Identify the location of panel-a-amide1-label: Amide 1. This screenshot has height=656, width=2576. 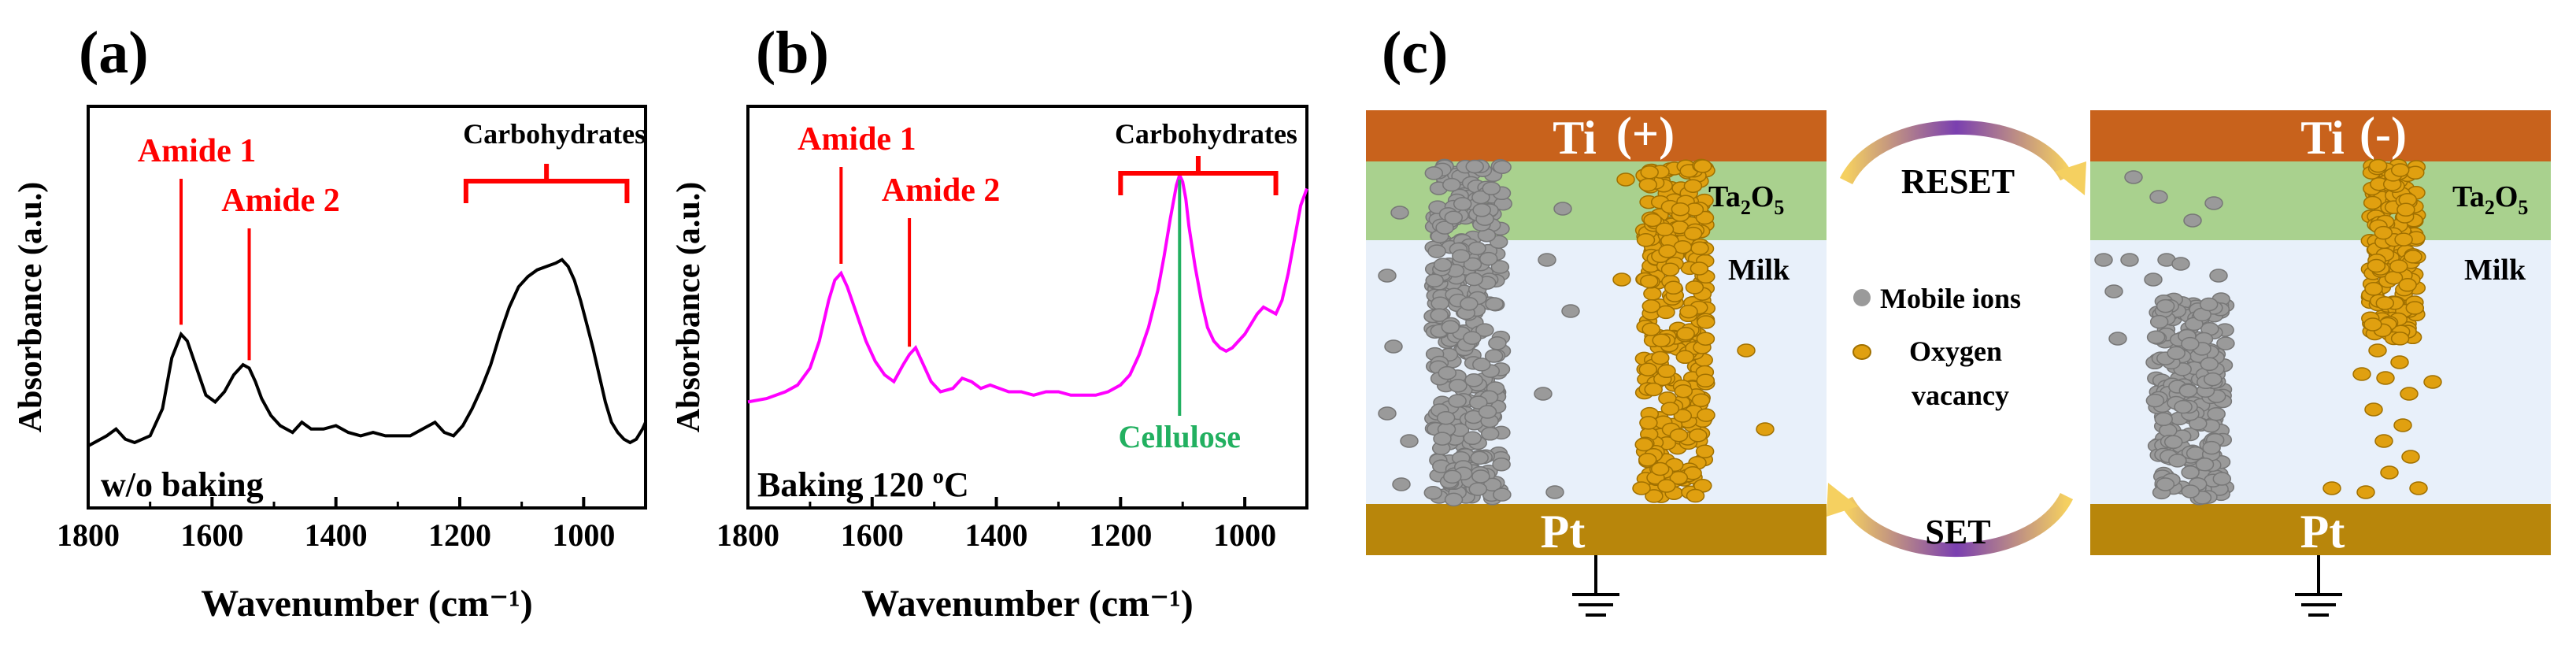
(197, 151).